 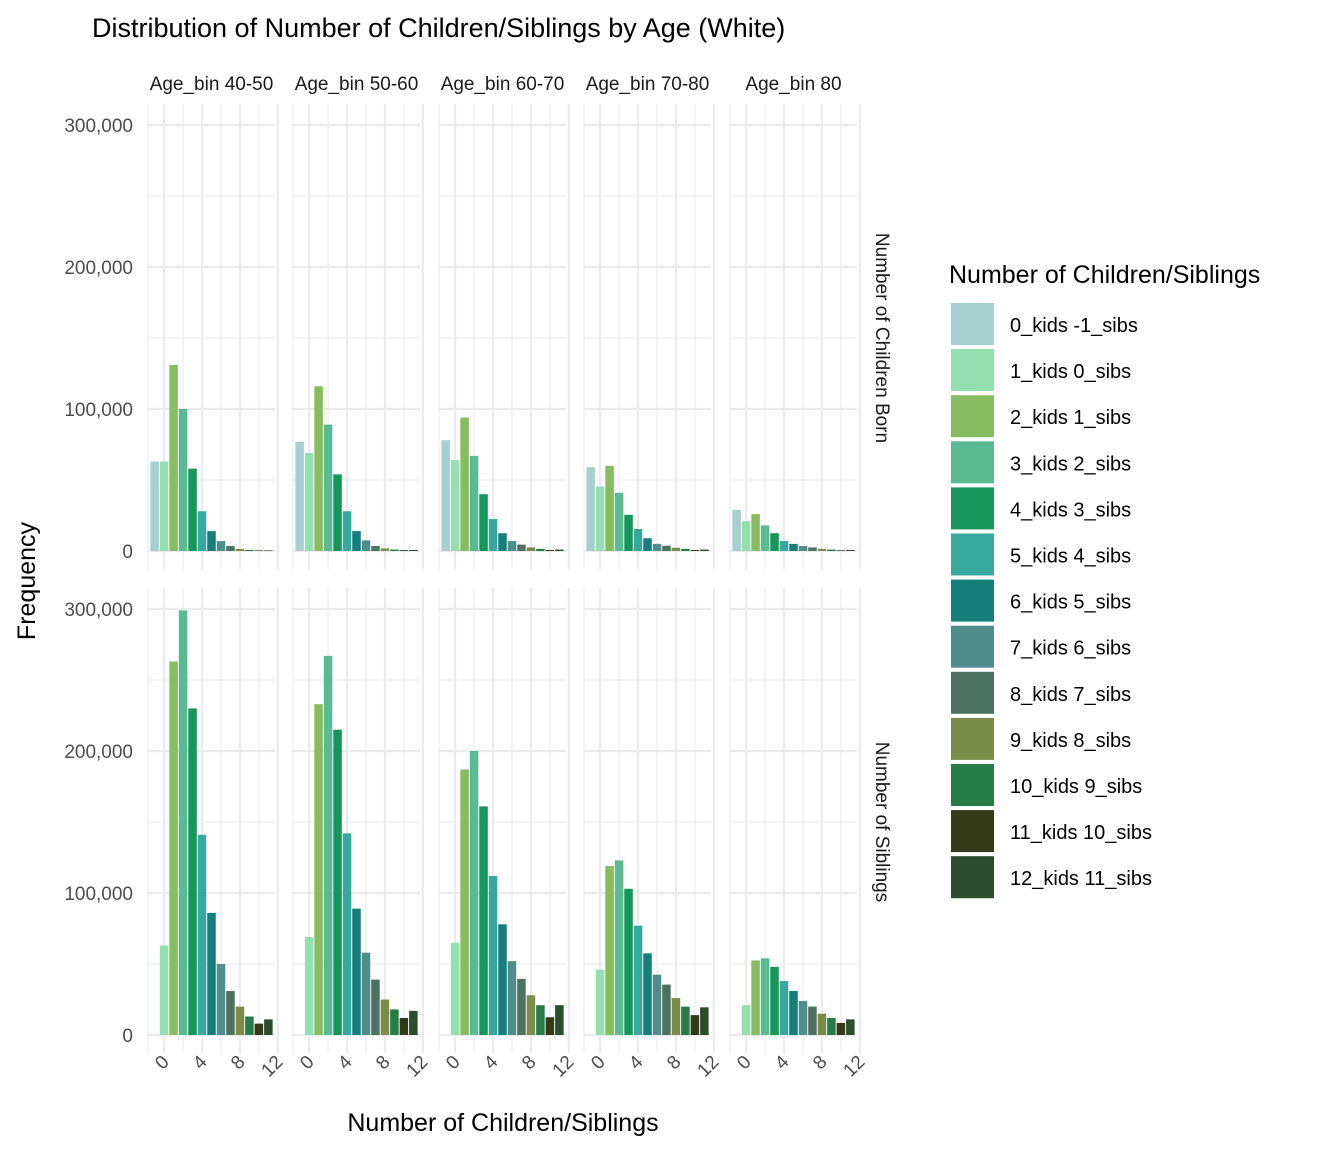 I want to click on legend-item: 5_kids 4_sibs, so click(x=1041, y=554).